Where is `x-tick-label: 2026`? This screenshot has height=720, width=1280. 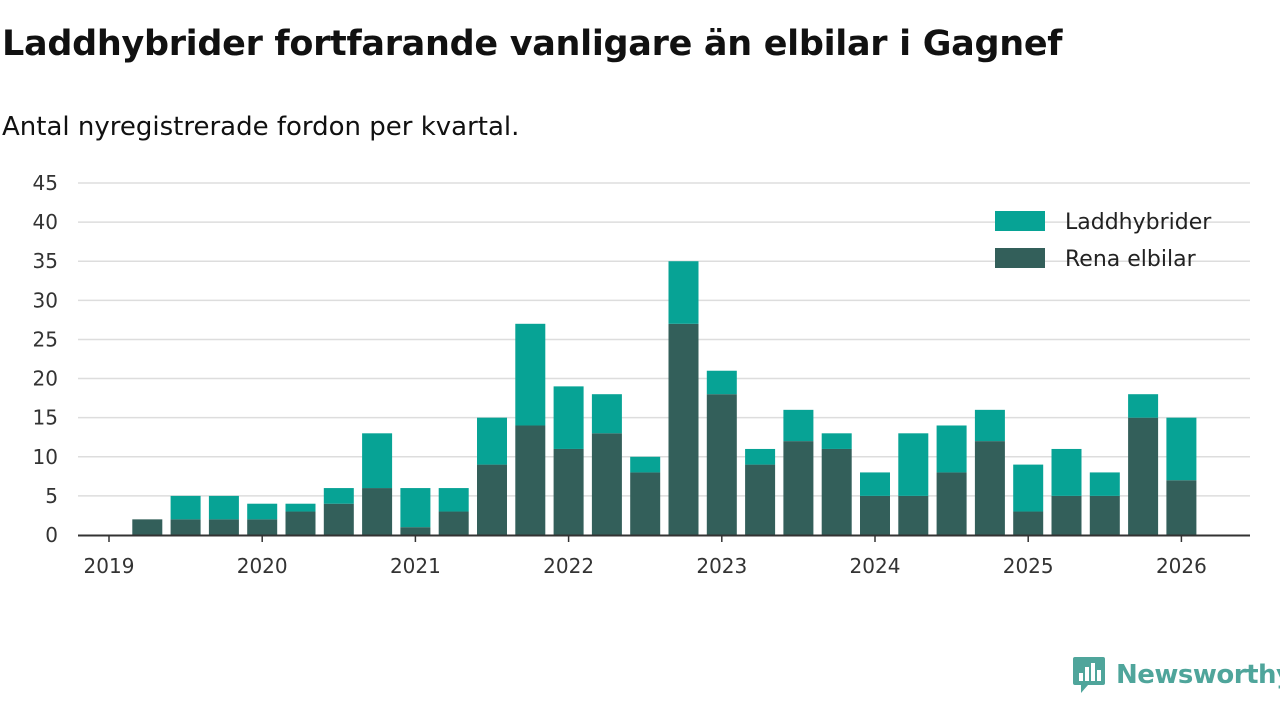
x-tick-label: 2026 is located at coordinates (1181, 566).